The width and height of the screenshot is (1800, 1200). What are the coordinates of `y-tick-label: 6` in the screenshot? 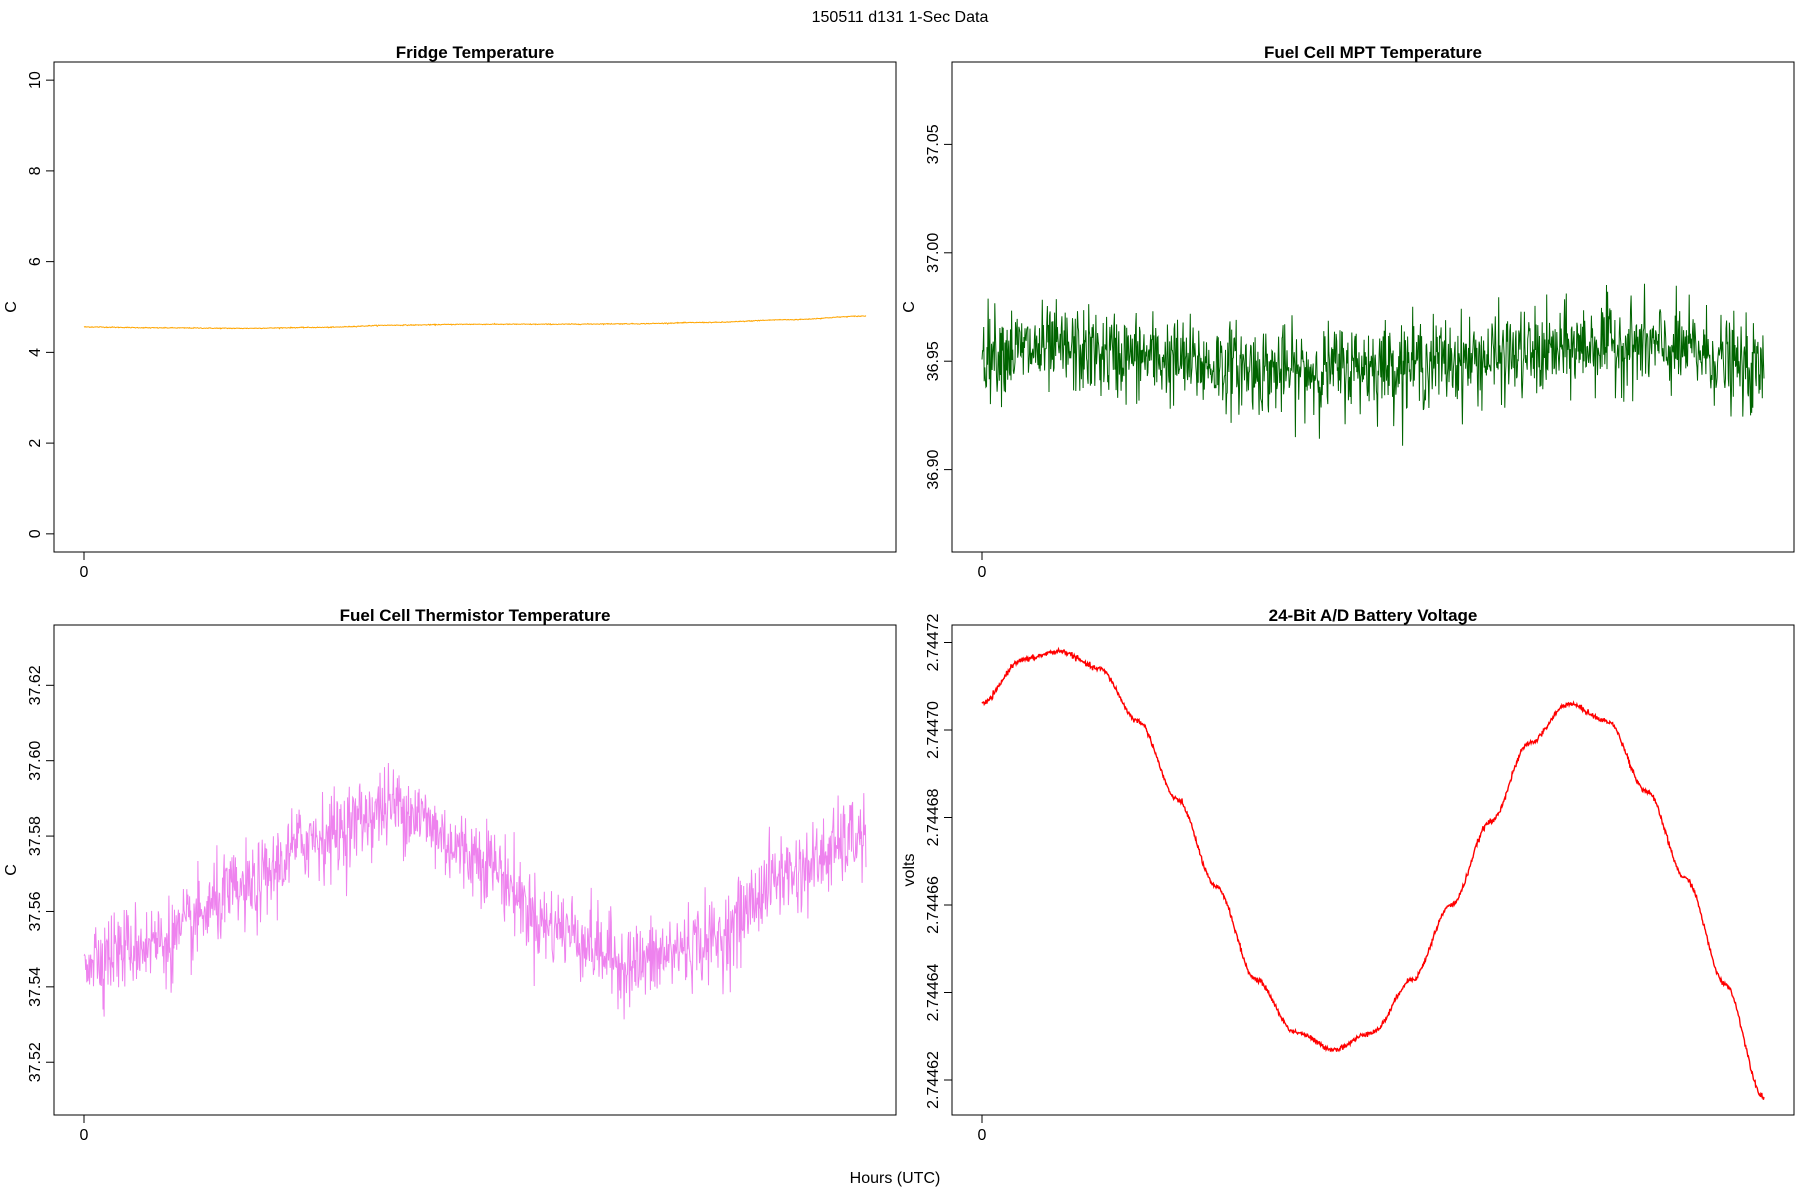 It's located at (35, 261).